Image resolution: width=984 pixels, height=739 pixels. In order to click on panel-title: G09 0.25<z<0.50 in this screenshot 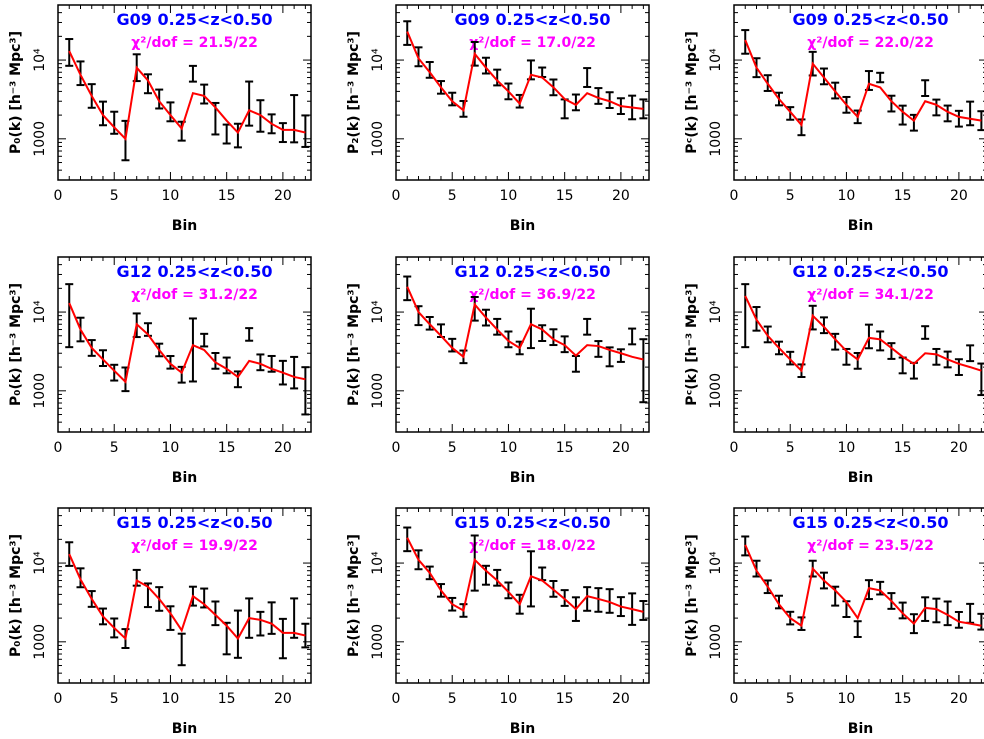, I will do `click(532, 19)`.